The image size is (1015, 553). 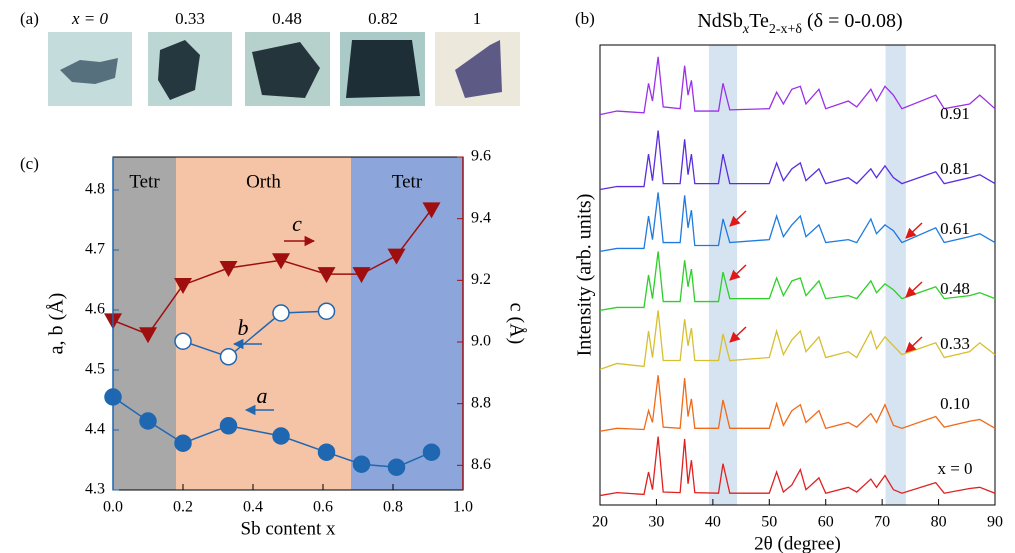 I want to click on panel-label: (b), so click(x=585, y=18).